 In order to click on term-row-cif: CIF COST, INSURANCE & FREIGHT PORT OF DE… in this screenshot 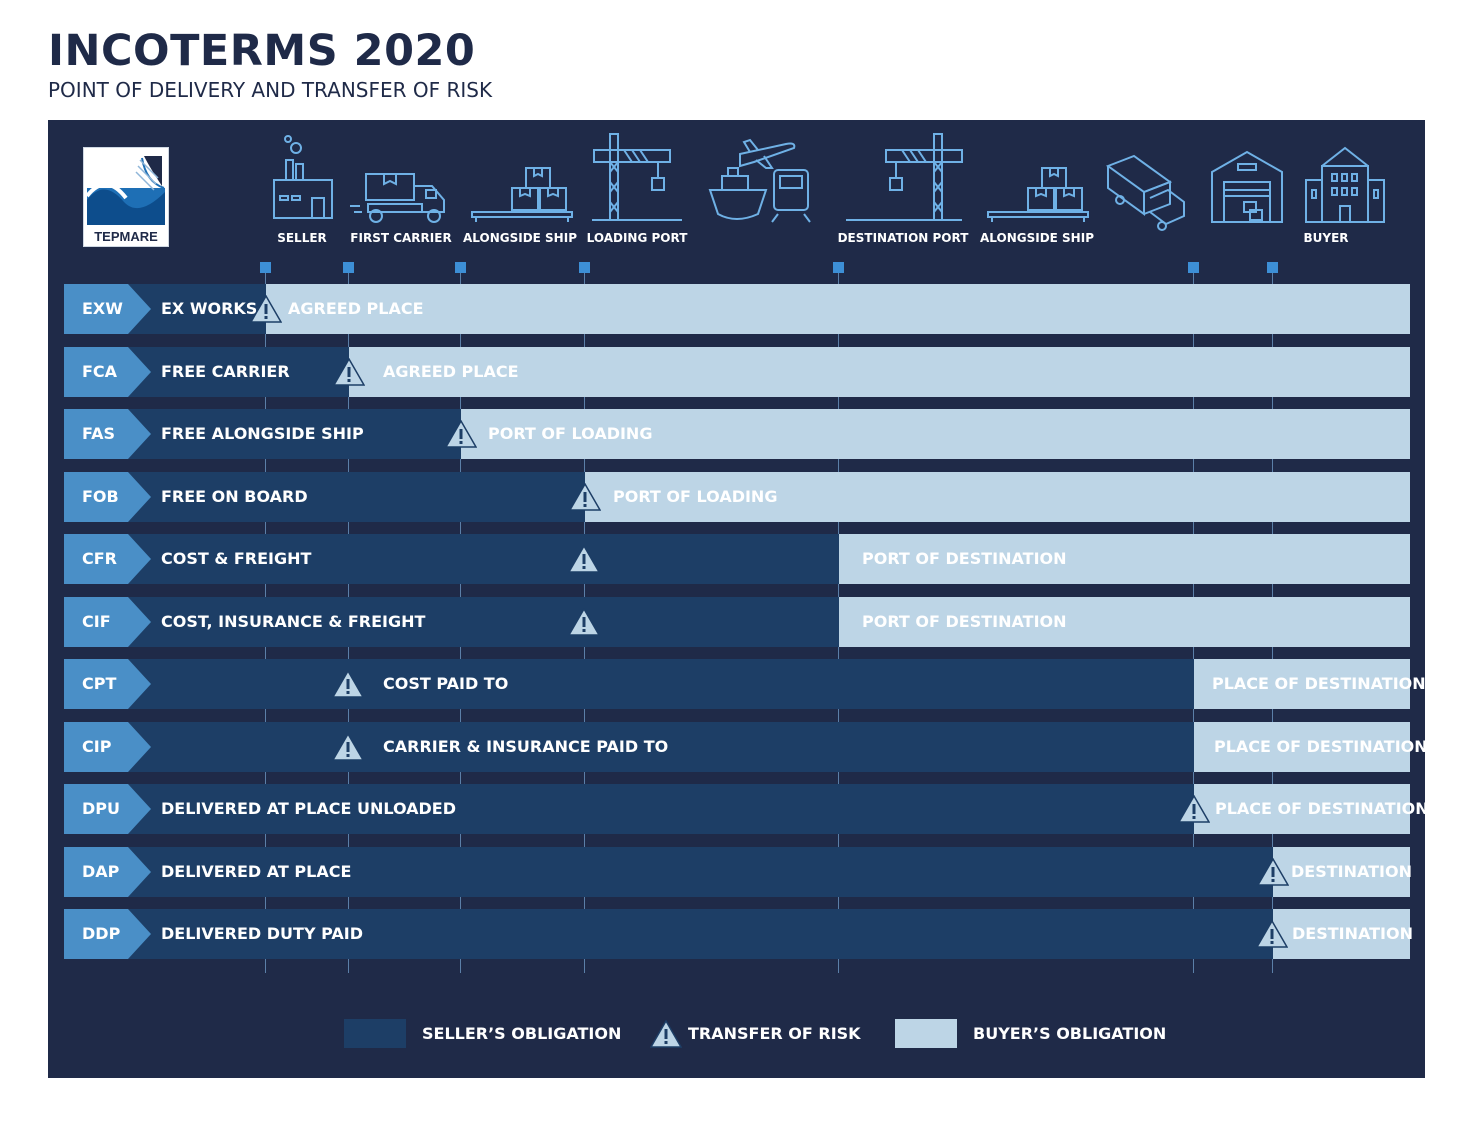, I will do `click(737, 622)`.